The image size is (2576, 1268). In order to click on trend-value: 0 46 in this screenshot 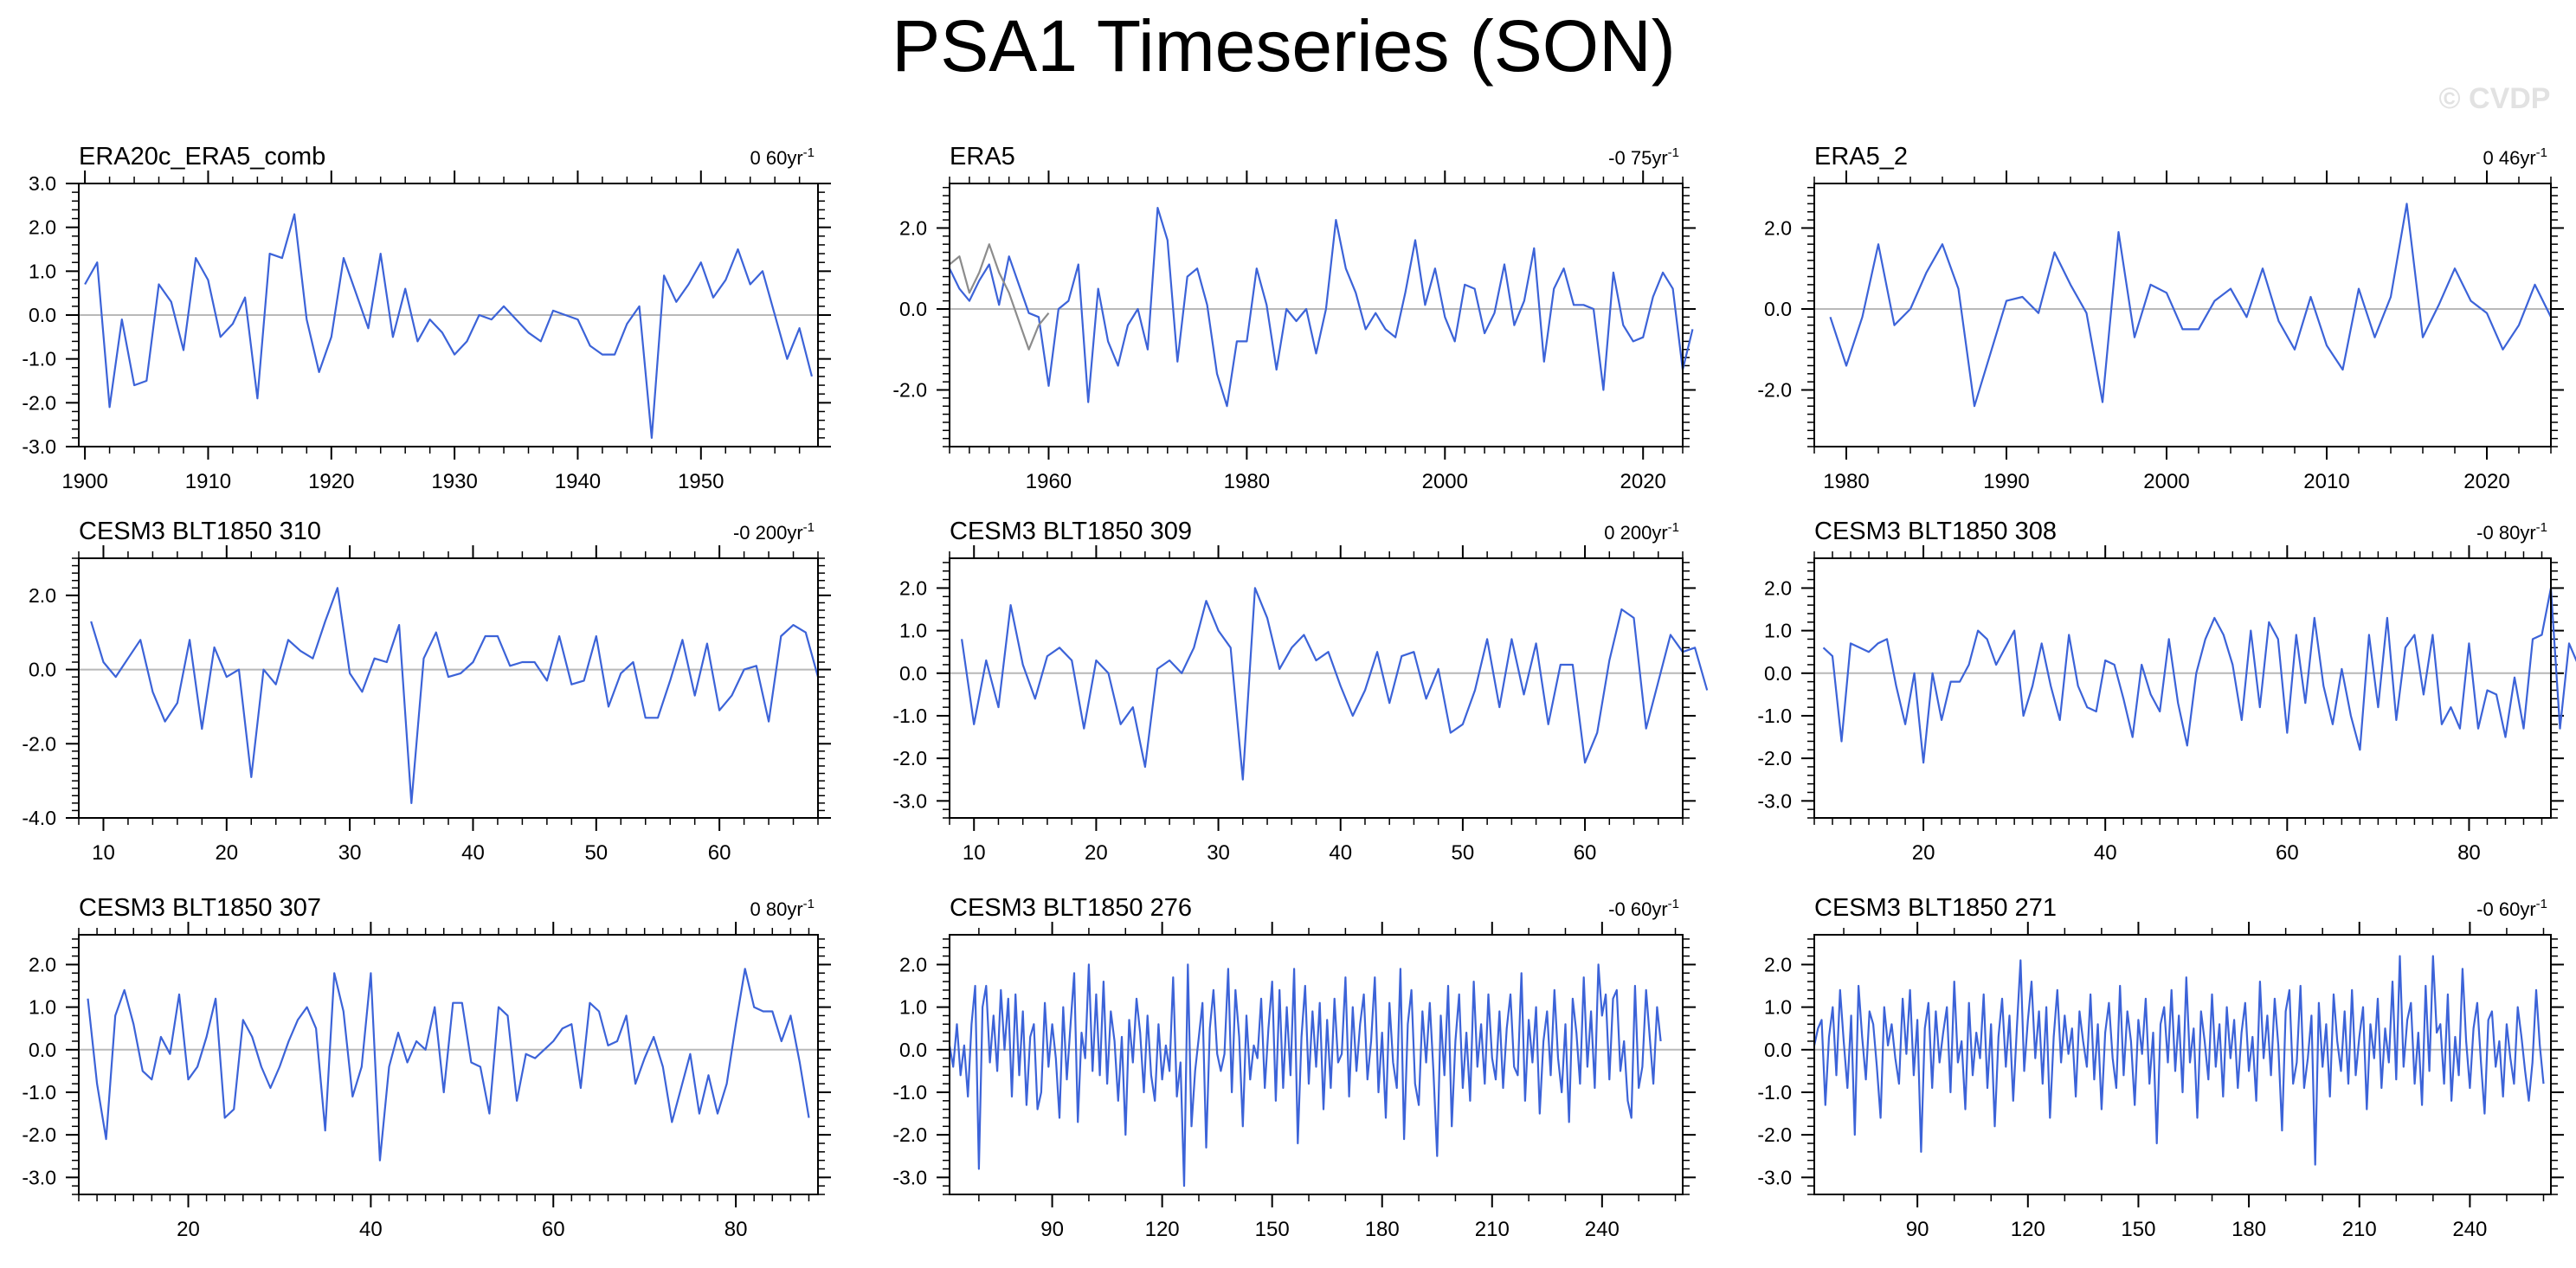, I will do `click(2502, 158)`.